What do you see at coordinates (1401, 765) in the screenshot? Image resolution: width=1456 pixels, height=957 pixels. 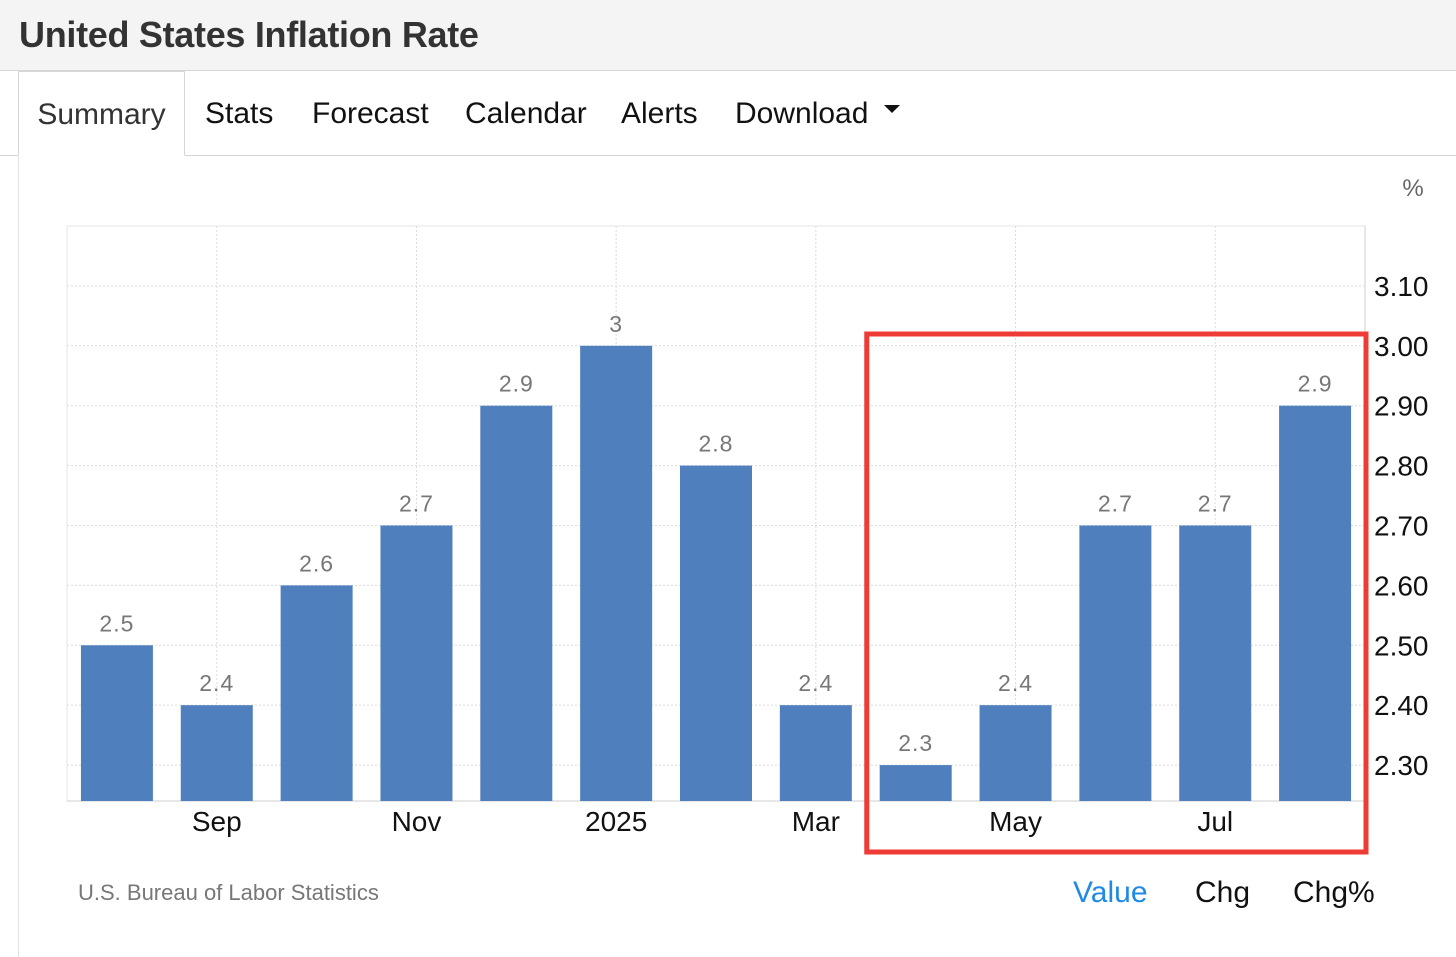 I see `y-tick-label: 2.30` at bounding box center [1401, 765].